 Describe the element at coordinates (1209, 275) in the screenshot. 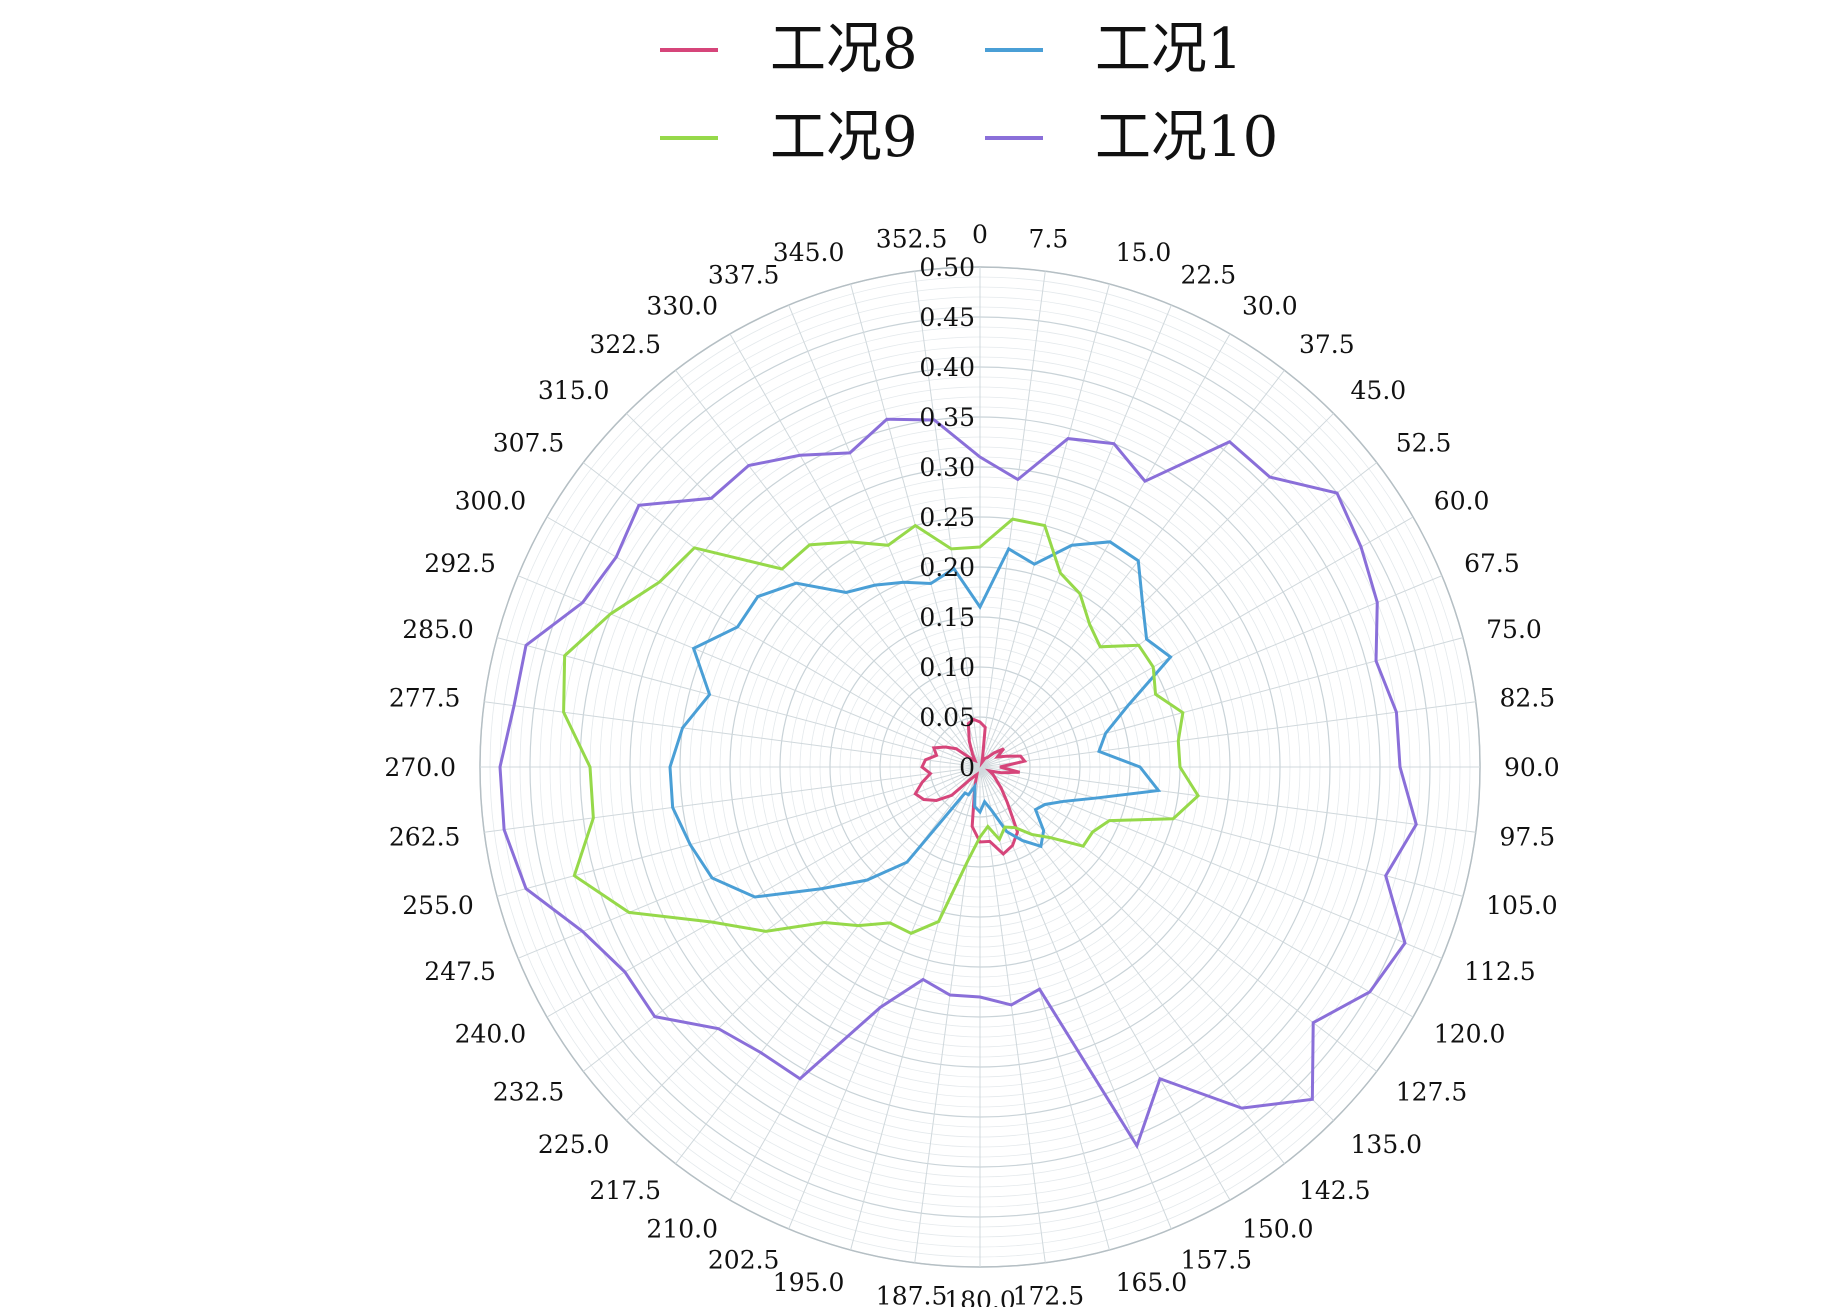

I see `angular-tick-label: 22.5` at that location.